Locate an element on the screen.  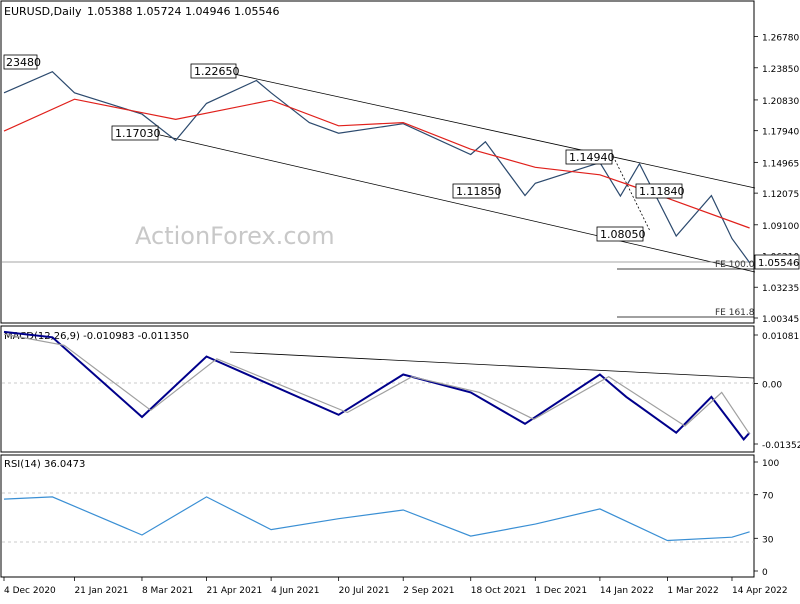
rsi-series-group is located at coordinates (376, 519).